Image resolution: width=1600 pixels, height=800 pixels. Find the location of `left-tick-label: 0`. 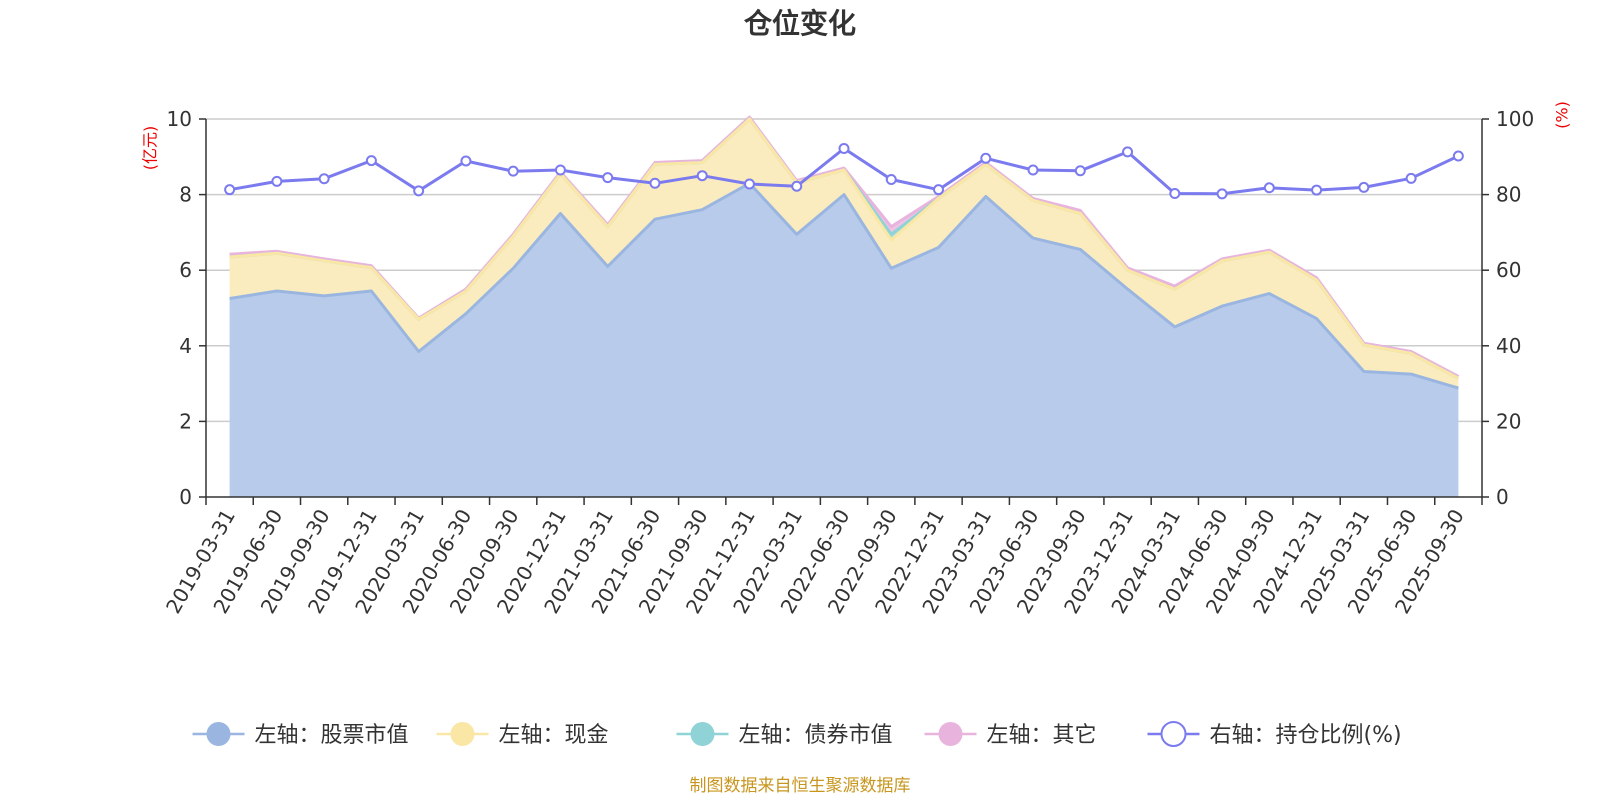

left-tick-label: 0 is located at coordinates (185, 497).